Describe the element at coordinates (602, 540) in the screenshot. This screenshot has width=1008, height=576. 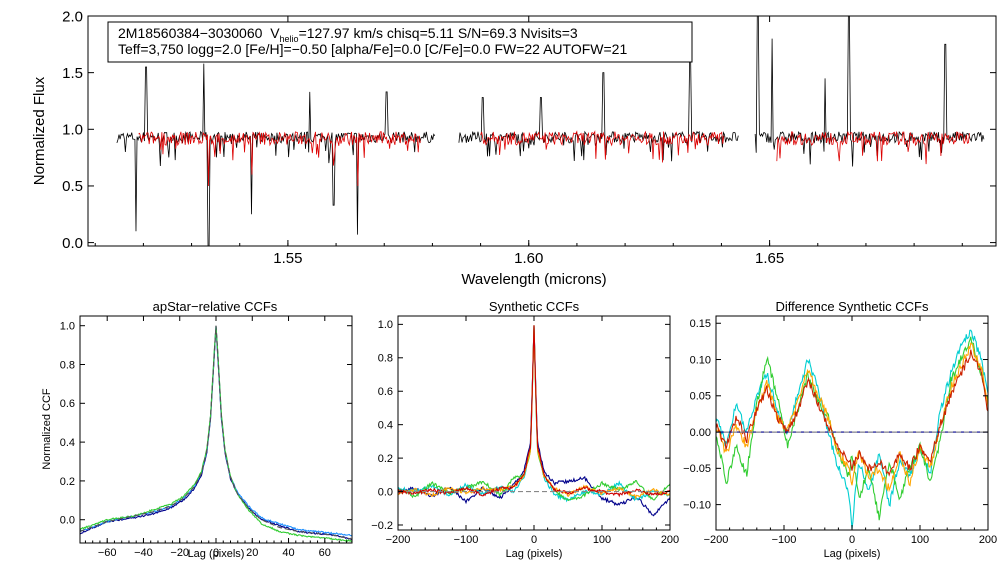
I see `synthetic-ccf-xtick-label: 100` at that location.